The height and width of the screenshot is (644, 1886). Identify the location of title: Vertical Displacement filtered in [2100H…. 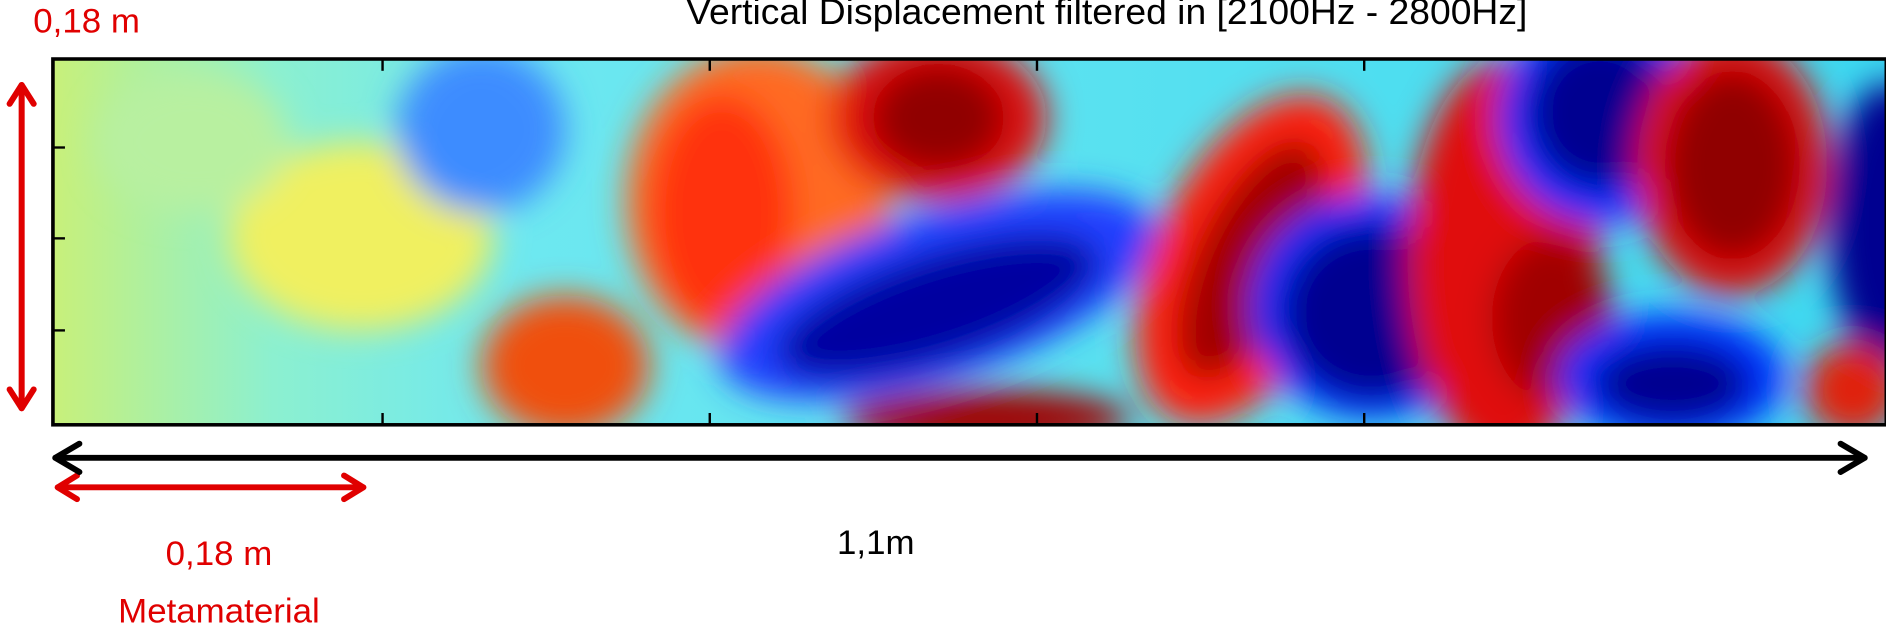
(1106, 16).